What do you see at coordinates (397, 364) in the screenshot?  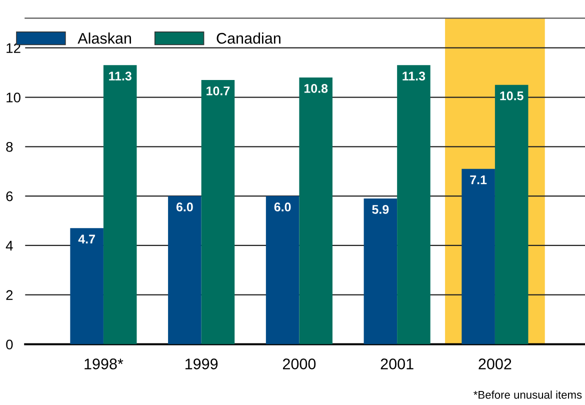 I see `x-tick-label: 2001` at bounding box center [397, 364].